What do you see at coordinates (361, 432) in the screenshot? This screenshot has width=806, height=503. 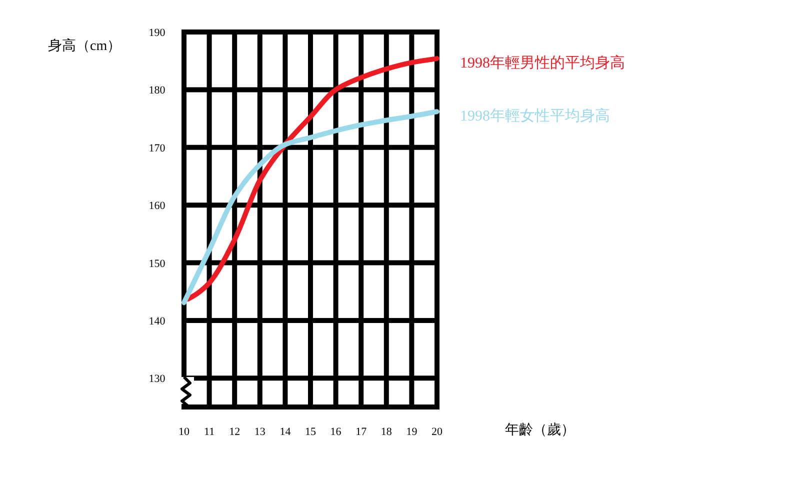 I see `x-tick: 17` at bounding box center [361, 432].